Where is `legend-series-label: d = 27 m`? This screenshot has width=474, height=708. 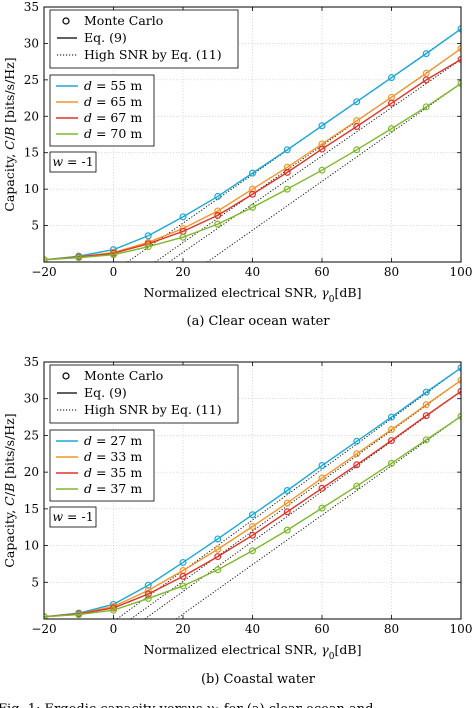 legend-series-label: d = 27 m is located at coordinates (113, 440).